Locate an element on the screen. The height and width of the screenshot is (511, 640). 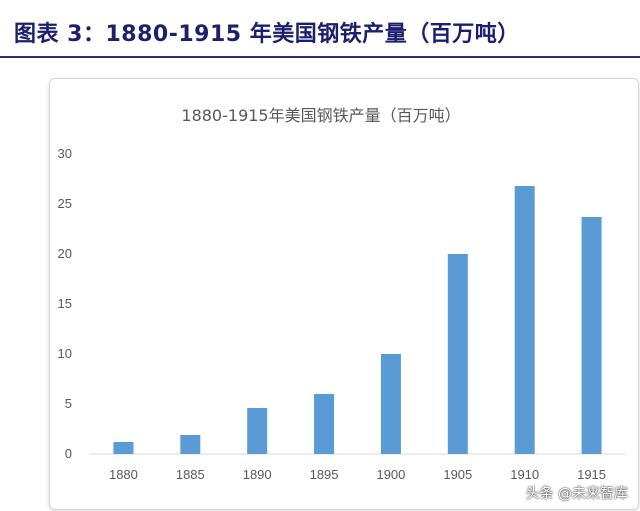
x-tick-label: 1900 is located at coordinates (390, 474).